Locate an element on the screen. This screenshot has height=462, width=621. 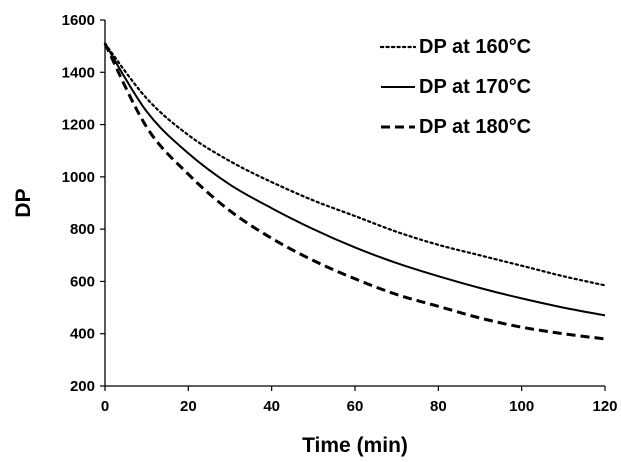
legend-label-2: DP at 170°C is located at coordinates (475, 87).